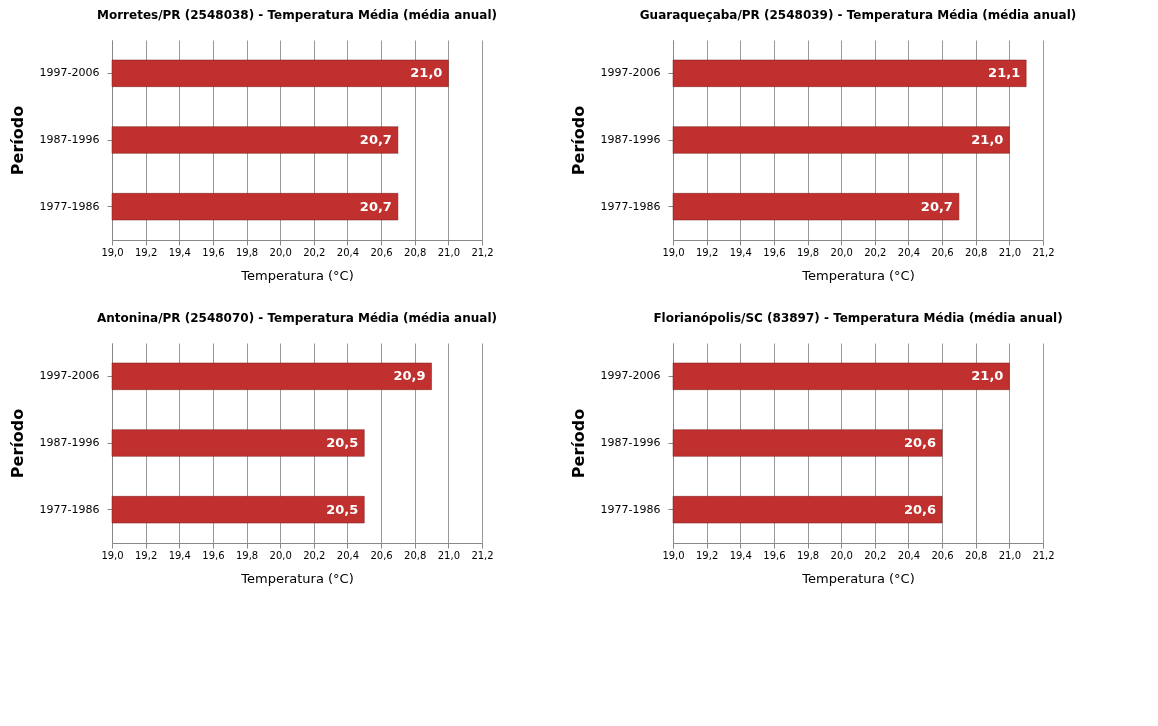 The image size is (1158, 726). What do you see at coordinates (1004, 73) in the screenshot?
I see `data-label: 21,1` at bounding box center [1004, 73].